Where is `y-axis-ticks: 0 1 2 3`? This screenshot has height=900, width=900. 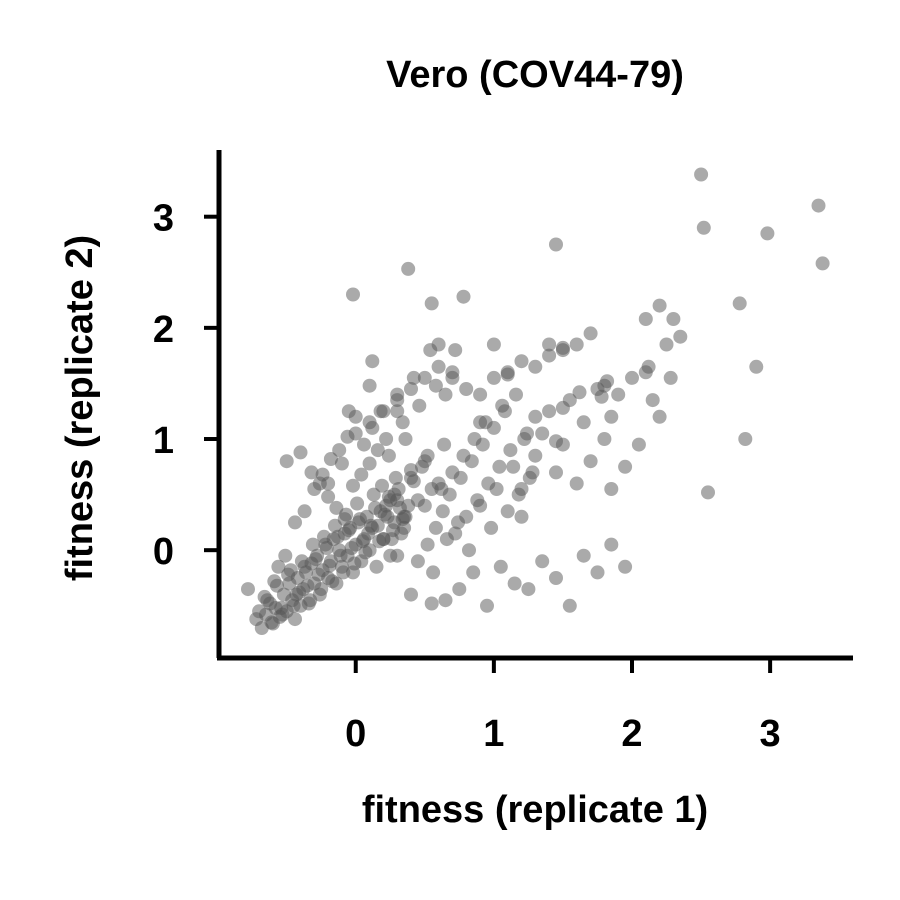 y-axis-ticks: 0 1 2 3 is located at coordinates (186, 385).